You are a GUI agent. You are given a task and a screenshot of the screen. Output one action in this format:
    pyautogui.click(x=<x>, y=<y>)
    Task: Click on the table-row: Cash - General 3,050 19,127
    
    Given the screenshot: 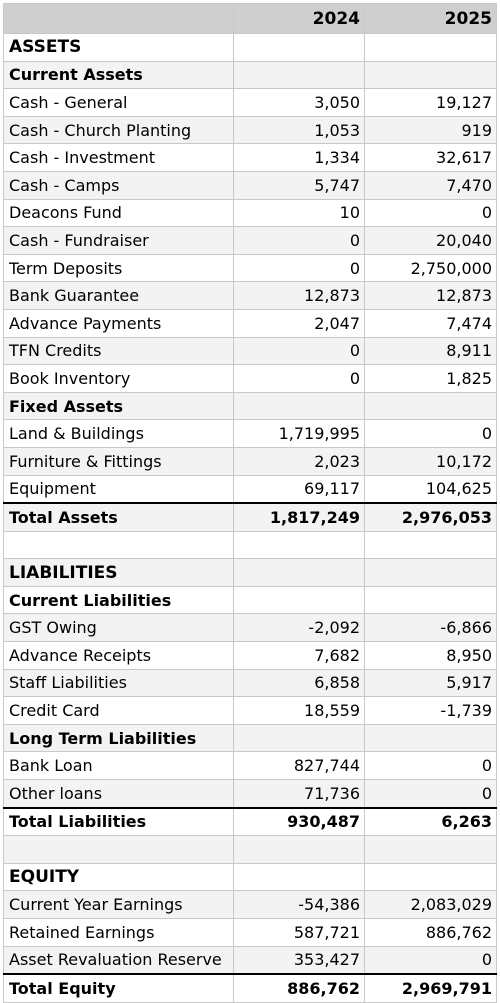 What is the action you would take?
    pyautogui.click(x=250, y=102)
    